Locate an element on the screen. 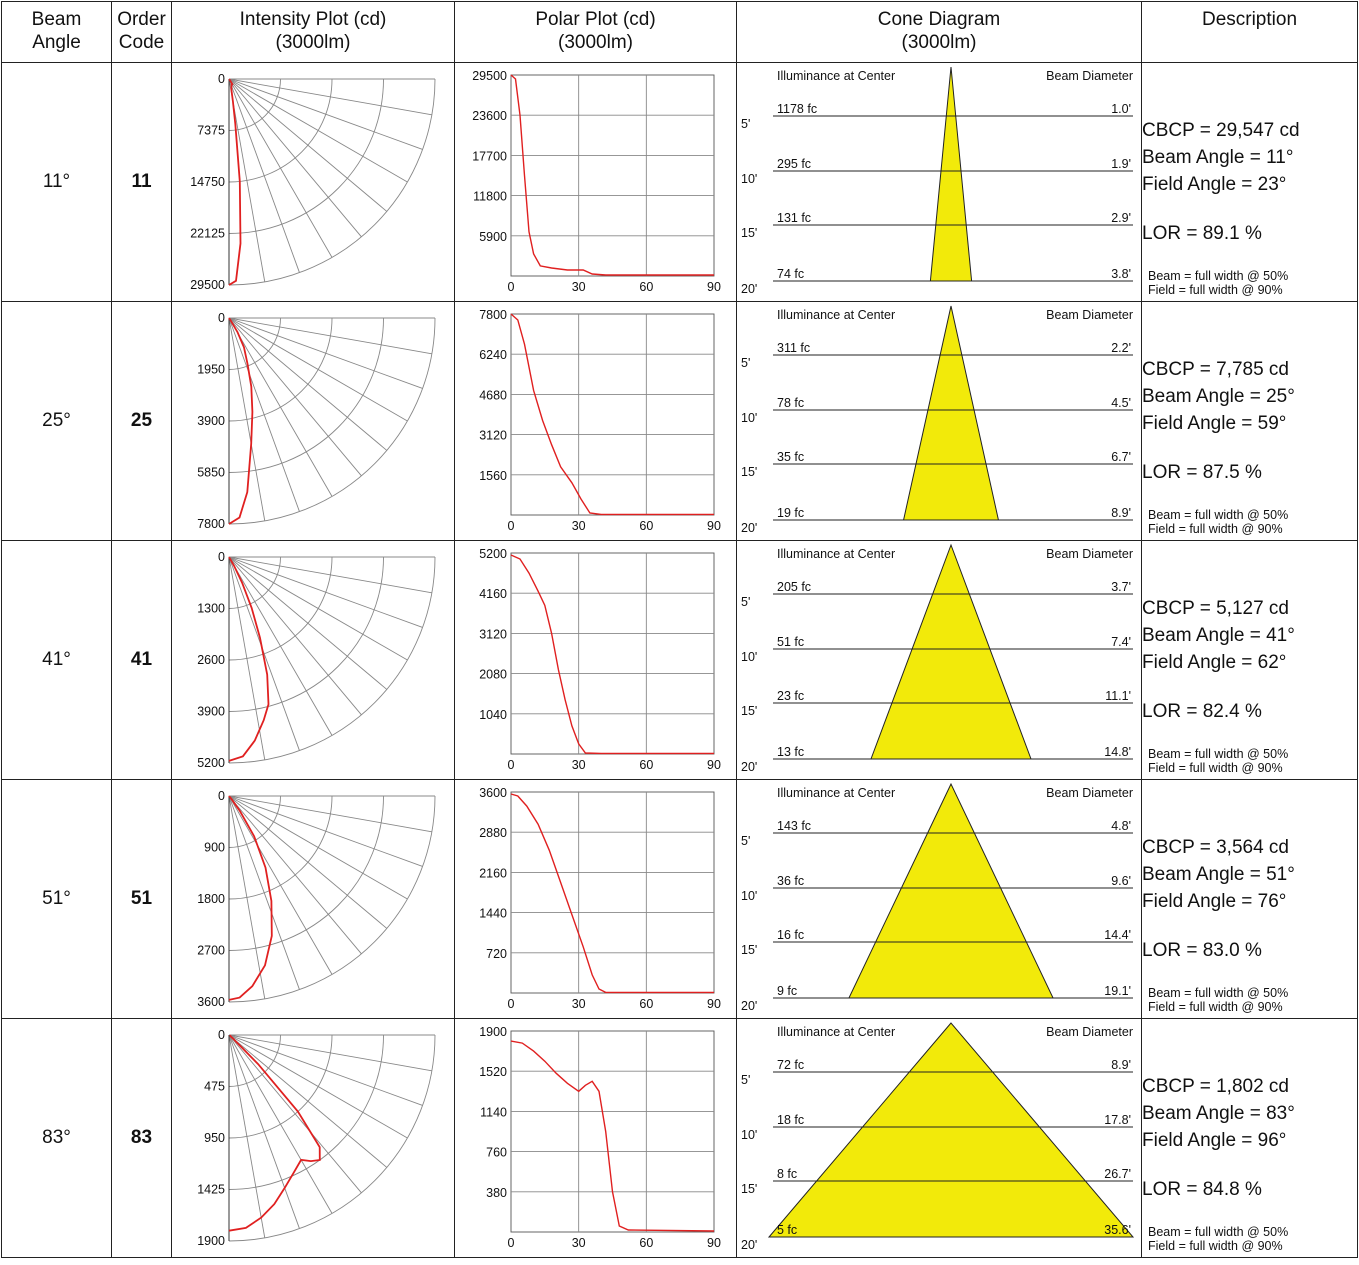 The height and width of the screenshot is (1265, 1359). order-code-cell: 11 is located at coordinates (141, 182).